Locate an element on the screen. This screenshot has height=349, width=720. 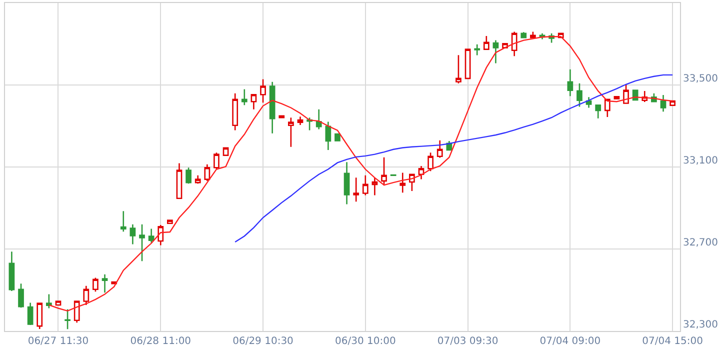
y-tick-label: 33,100 is located at coordinates (700, 161).